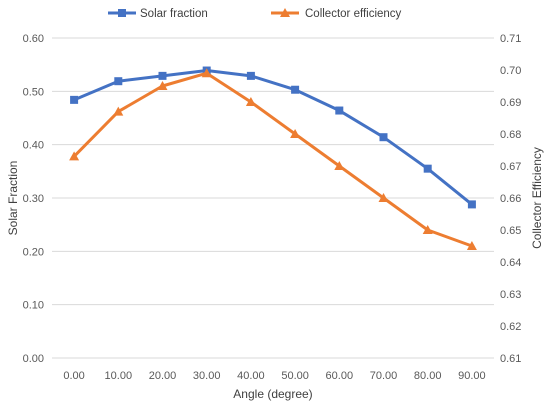  What do you see at coordinates (251, 376) in the screenshot?
I see `x-tick-label: 40.00` at bounding box center [251, 376].